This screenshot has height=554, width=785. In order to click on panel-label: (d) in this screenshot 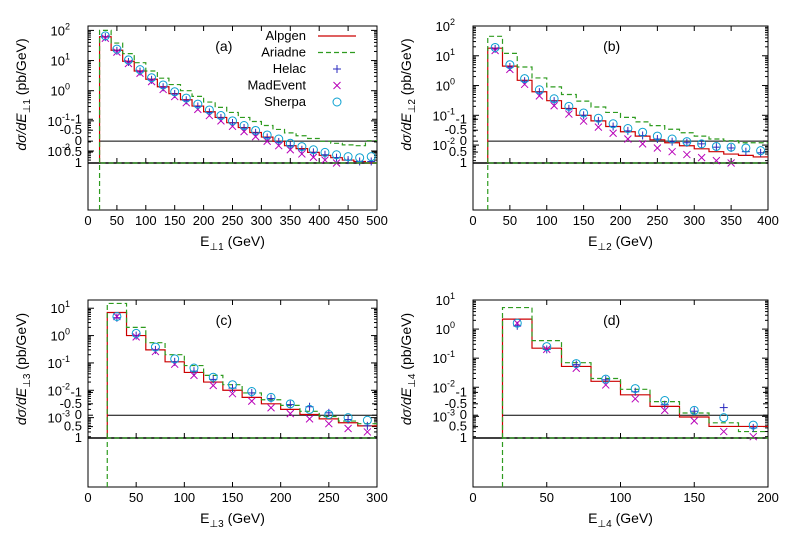, I will do `click(611, 320)`.